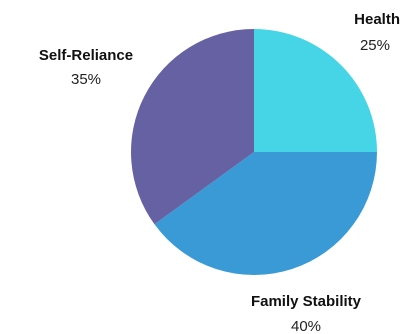 The height and width of the screenshot is (334, 406). Describe the element at coordinates (86, 55) in the screenshot. I see `slice-label-self-reliance: Self-Reliance` at that location.